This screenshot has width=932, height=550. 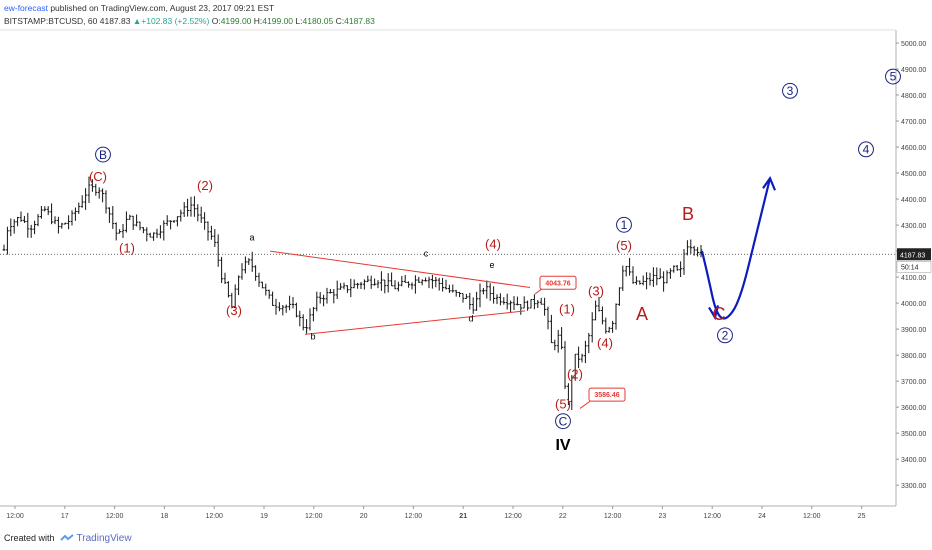 What do you see at coordinates (470, 318) in the screenshot?
I see `wave-label: d` at bounding box center [470, 318].